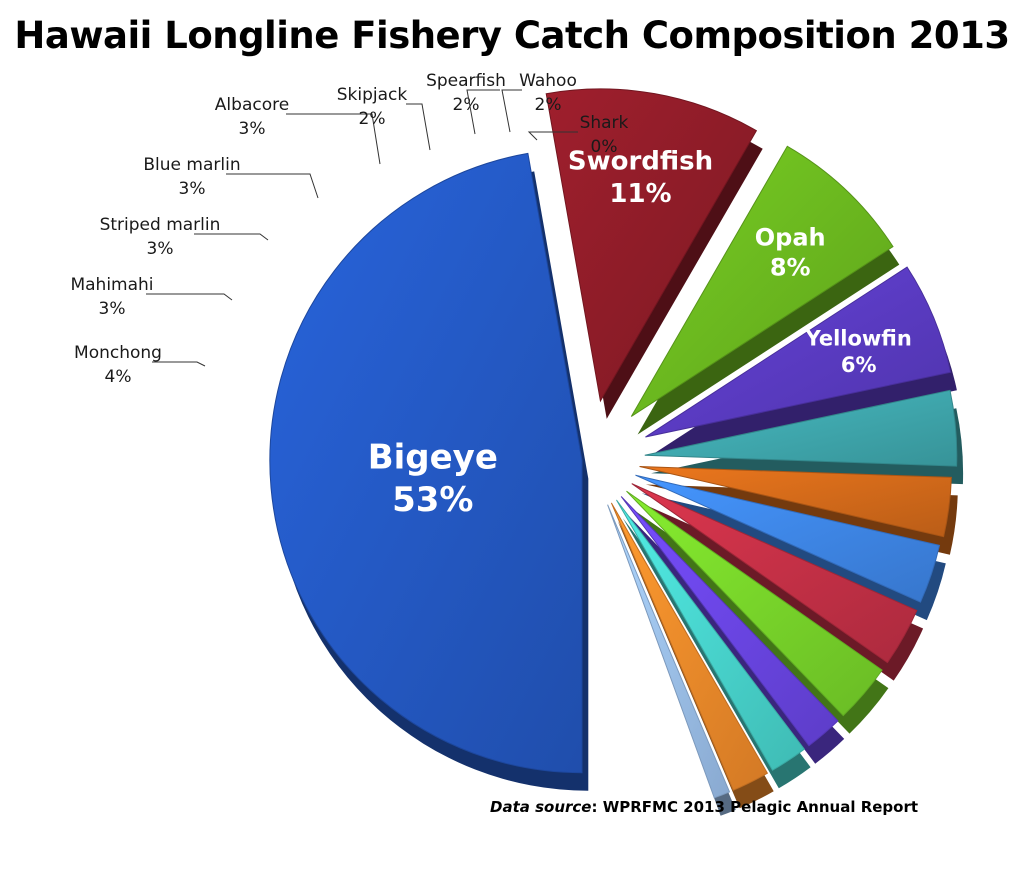  What do you see at coordinates (160, 225) in the screenshot?
I see `slice-label-striped-marlin: Striped marlin` at bounding box center [160, 225].